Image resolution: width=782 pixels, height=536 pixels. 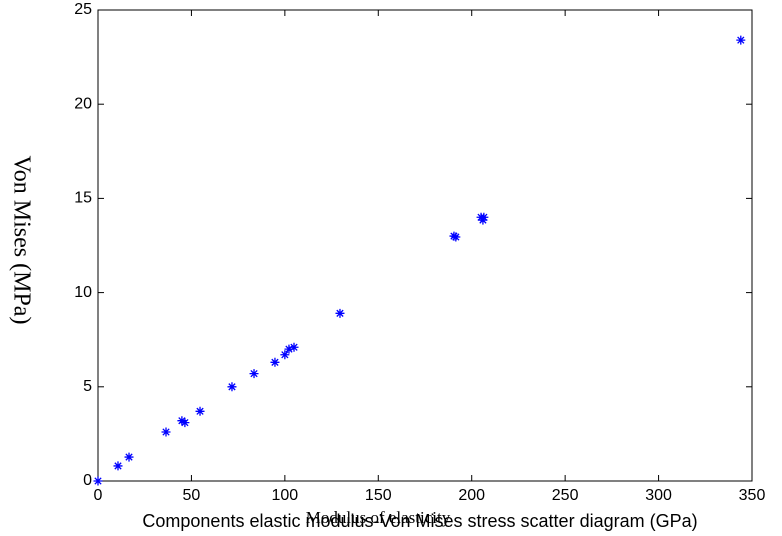 What do you see at coordinates (21, 240) in the screenshot?
I see `y-axis-label: Von Mises (MPa)` at bounding box center [21, 240].